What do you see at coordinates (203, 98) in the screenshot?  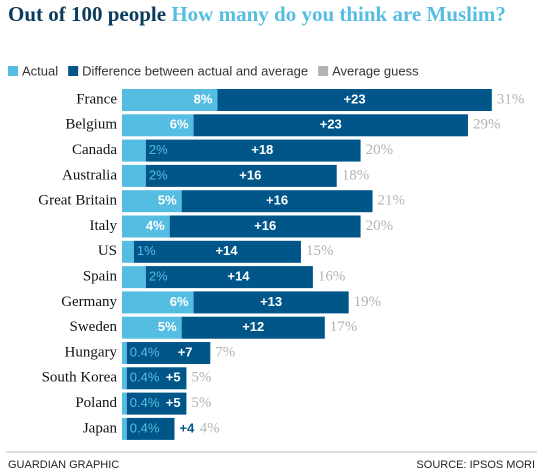 I see `actual-label: 8%` at bounding box center [203, 98].